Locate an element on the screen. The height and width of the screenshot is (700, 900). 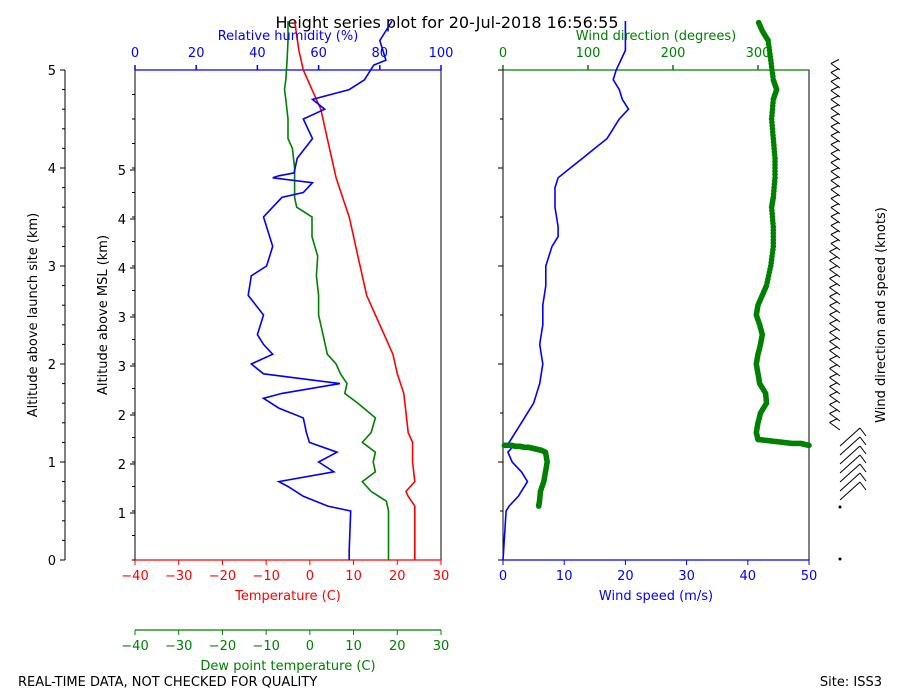
dewpoint-tick-label-2: −20 is located at coordinates (222, 646).